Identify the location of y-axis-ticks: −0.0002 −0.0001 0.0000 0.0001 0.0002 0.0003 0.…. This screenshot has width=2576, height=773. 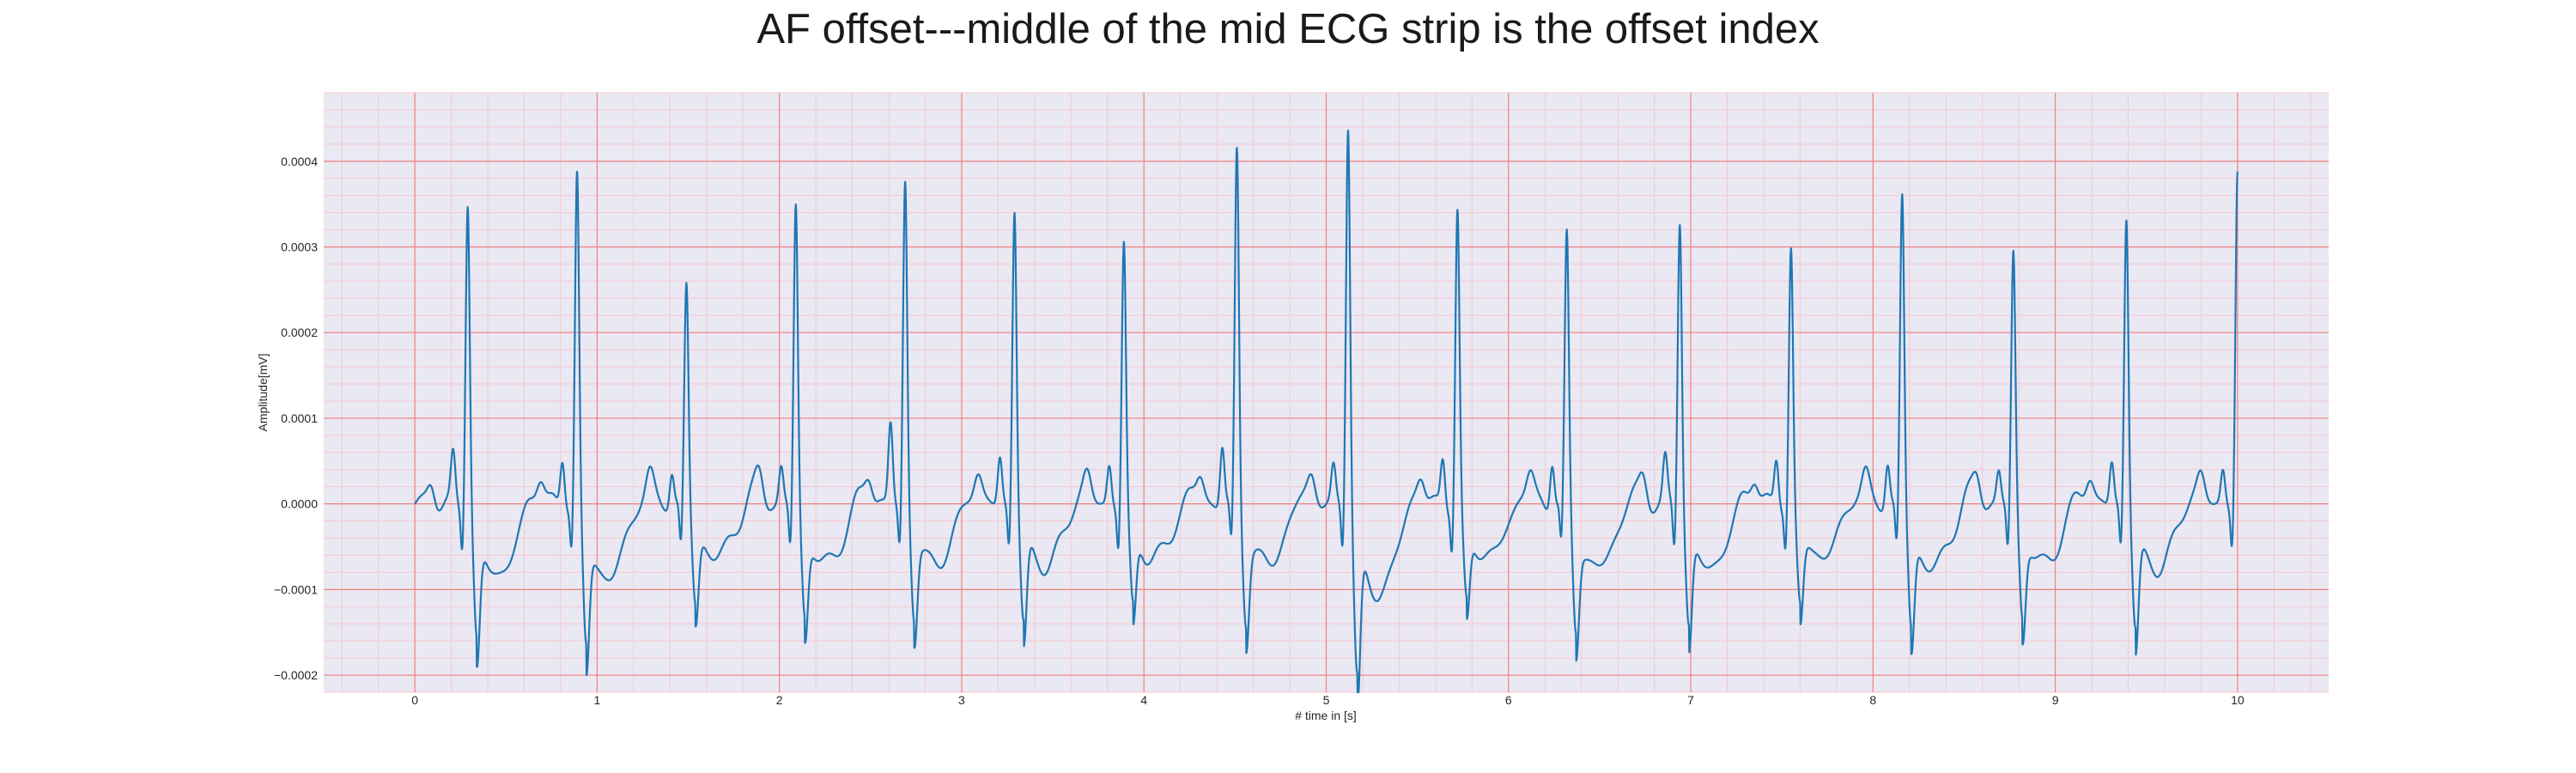
(296, 418).